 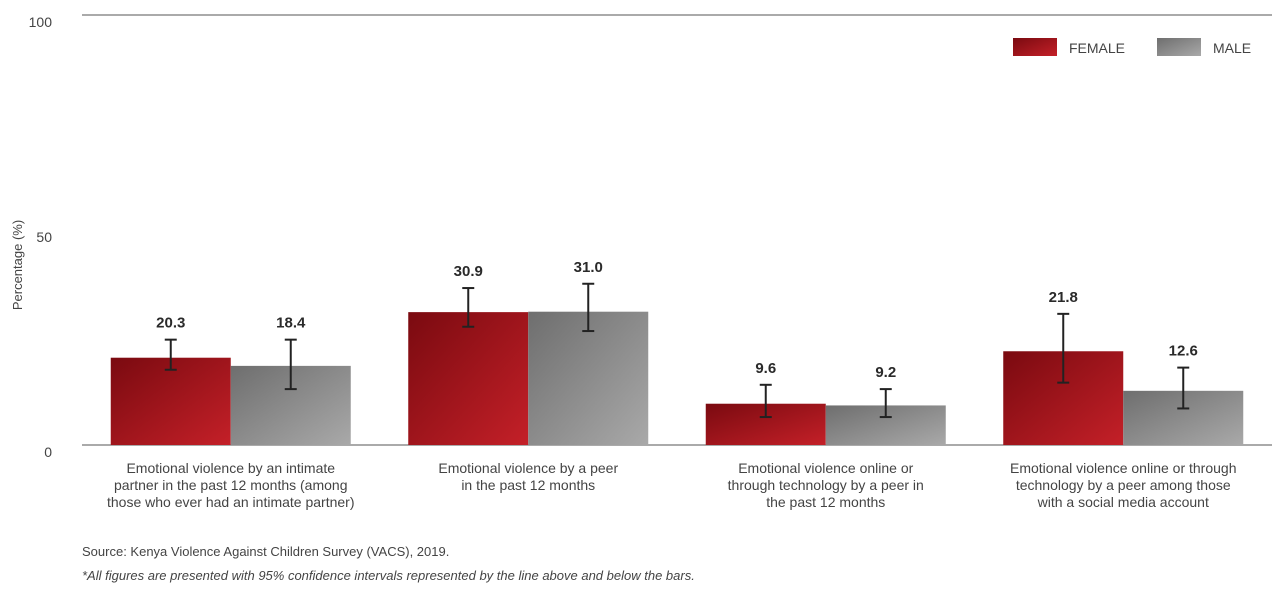 I want to click on x-category-label-line: Emotional violence online or through, so click(x=1123, y=468).